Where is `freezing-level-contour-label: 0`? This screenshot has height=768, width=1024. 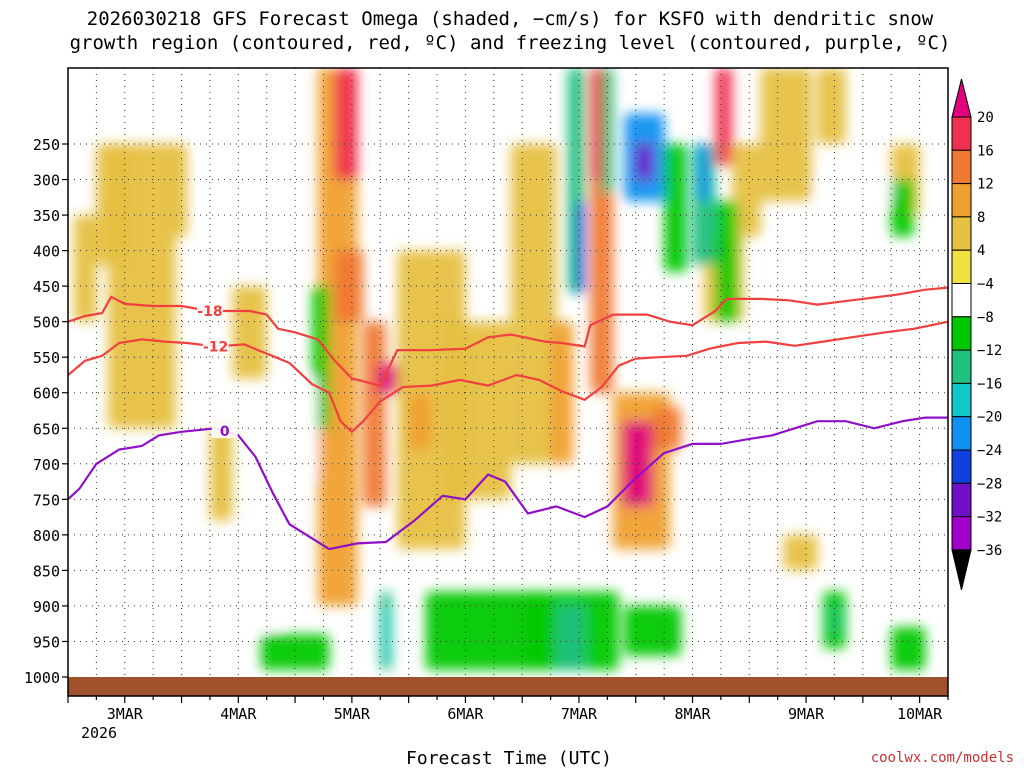 freezing-level-contour-label: 0 is located at coordinates (225, 432).